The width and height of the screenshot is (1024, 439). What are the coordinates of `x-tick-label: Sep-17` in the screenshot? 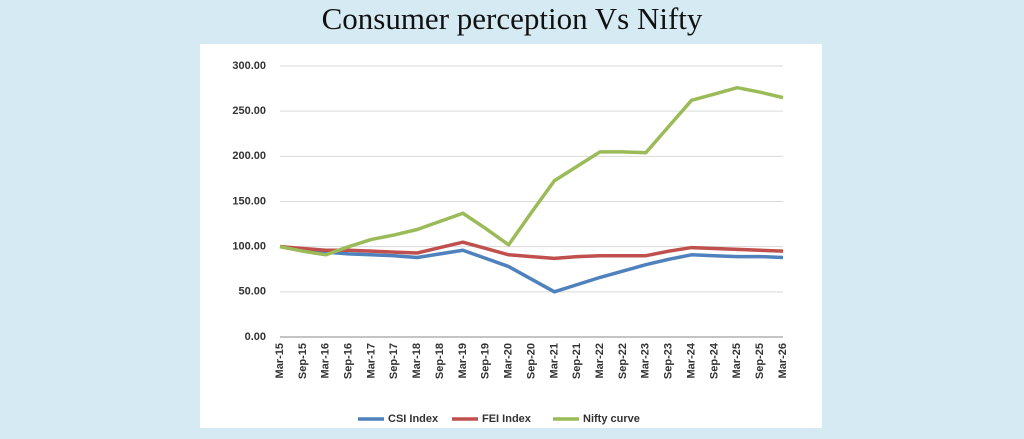 It's located at (394, 361).